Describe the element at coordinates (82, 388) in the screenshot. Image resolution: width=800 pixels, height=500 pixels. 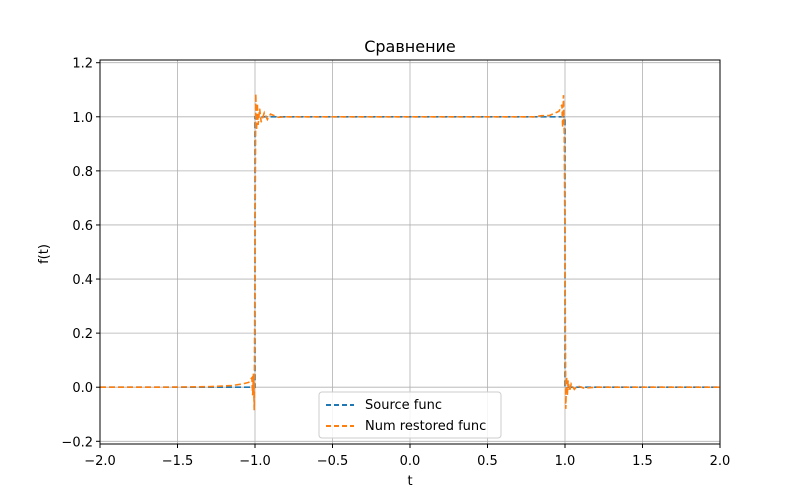
I see `y-tick-label: 0.0` at that location.